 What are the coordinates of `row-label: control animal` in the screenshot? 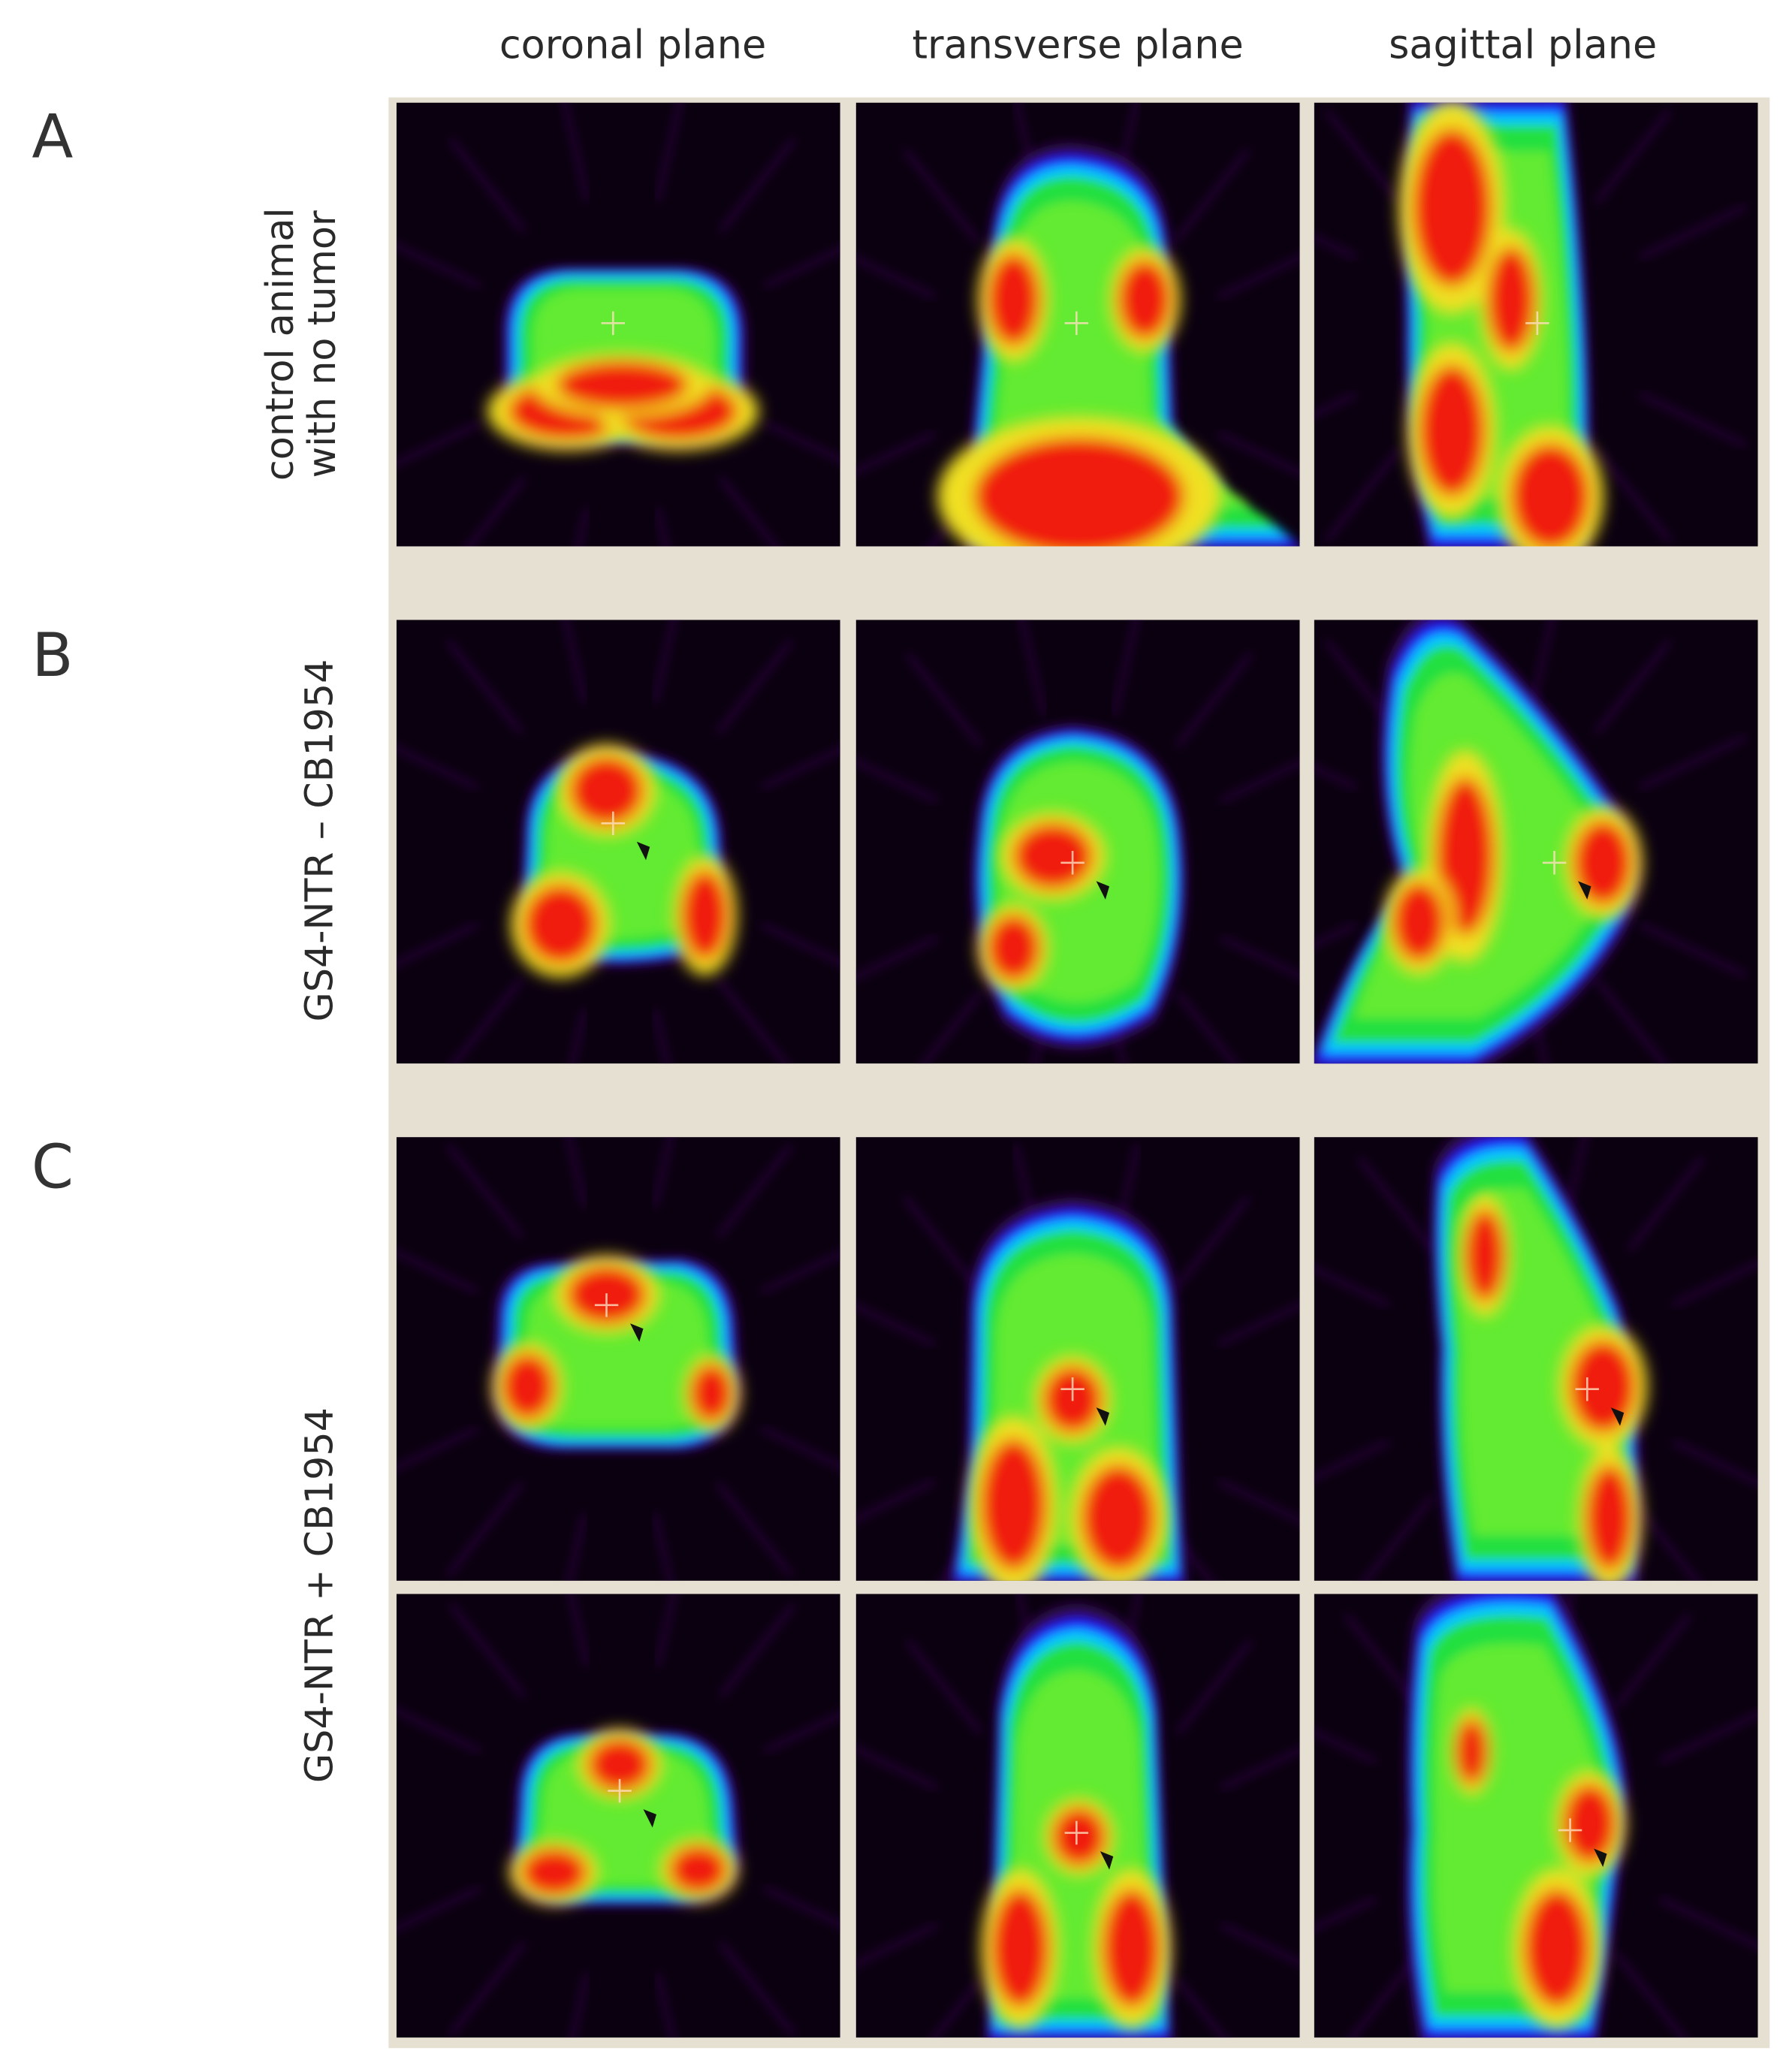 It's located at (280, 344).